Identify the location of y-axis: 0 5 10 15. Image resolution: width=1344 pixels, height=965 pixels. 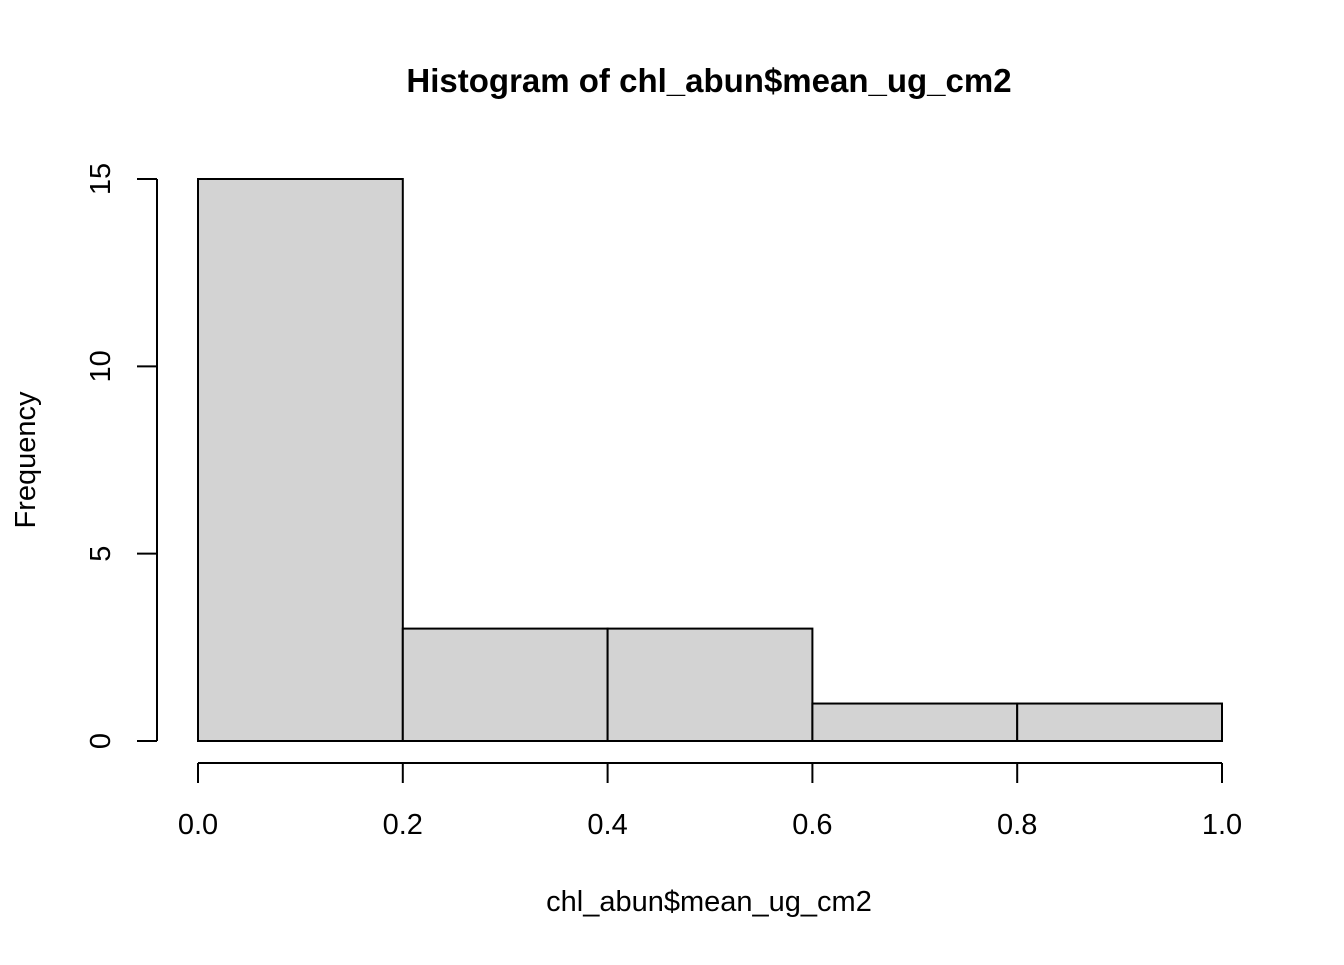
(121, 456).